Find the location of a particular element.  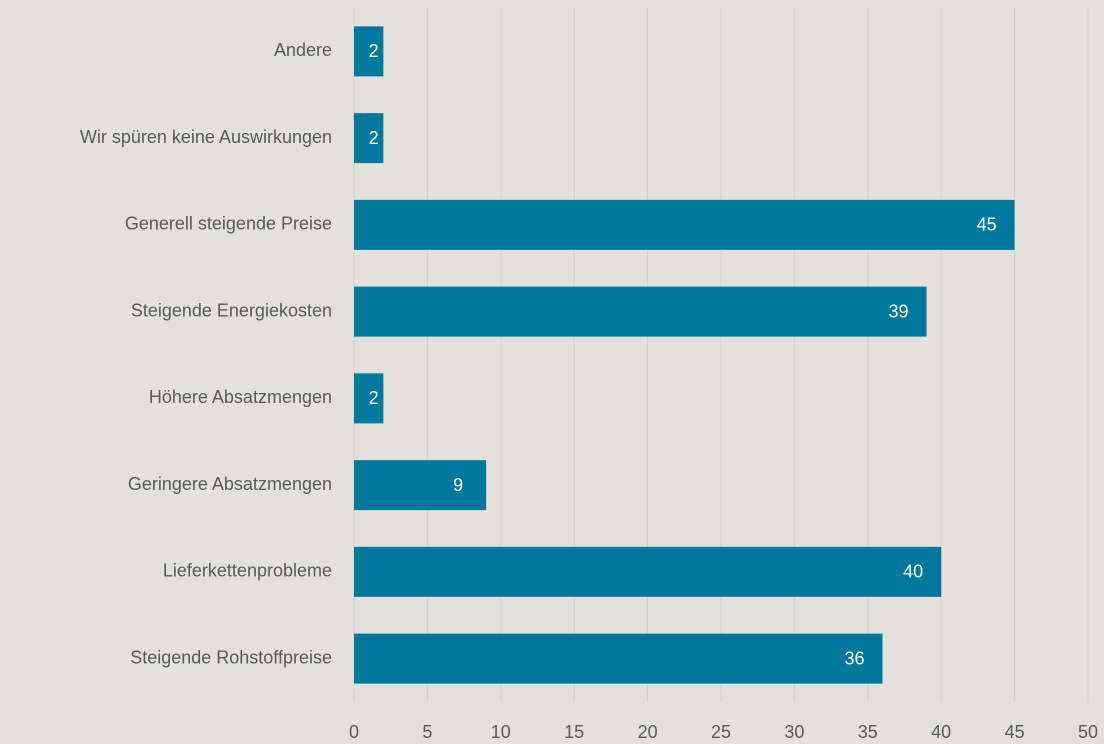

value-label: 9 is located at coordinates (458, 485).